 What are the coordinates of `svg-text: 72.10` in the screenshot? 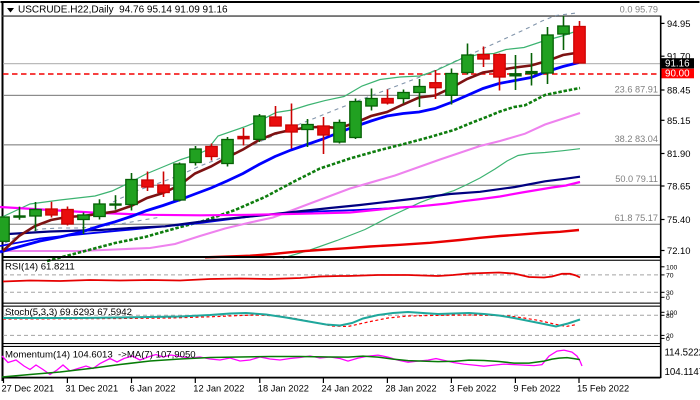 It's located at (678, 250).